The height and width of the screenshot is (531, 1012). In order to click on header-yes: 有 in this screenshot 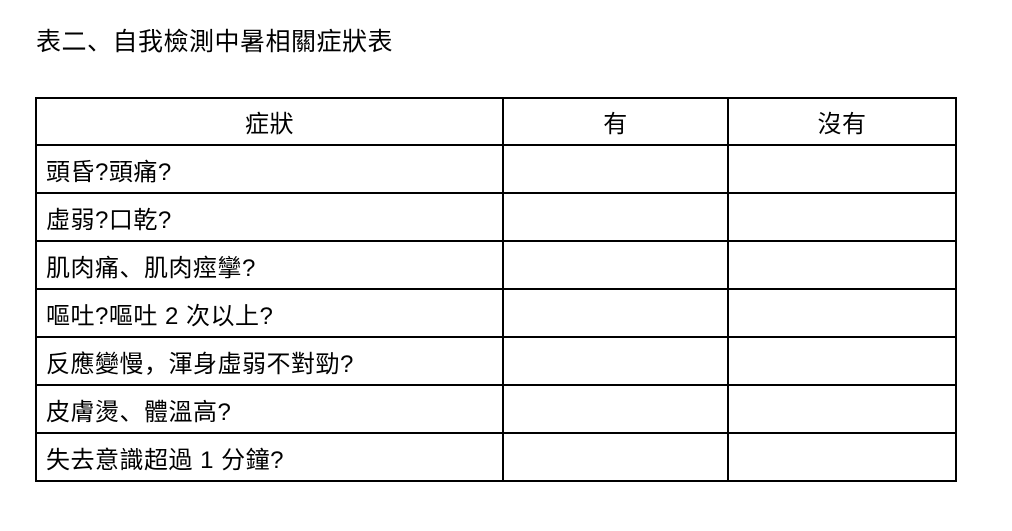, I will do `click(615, 121)`.